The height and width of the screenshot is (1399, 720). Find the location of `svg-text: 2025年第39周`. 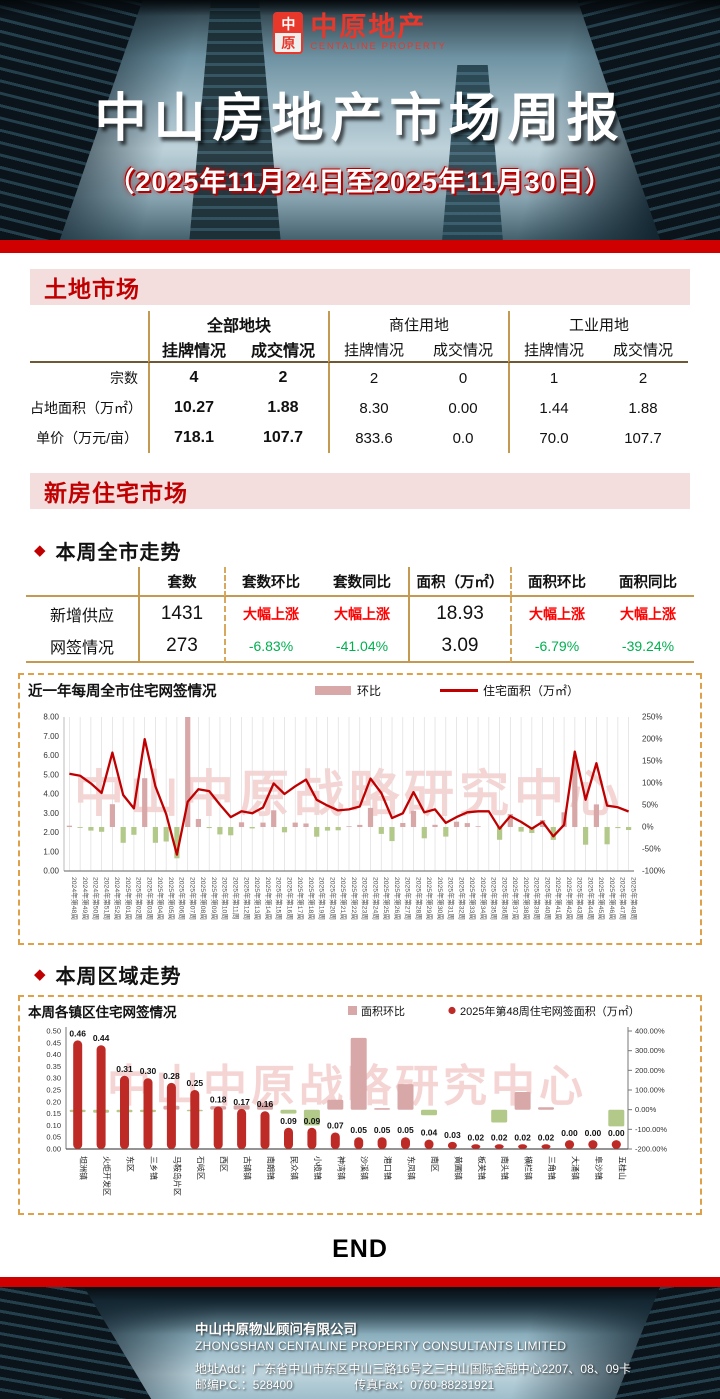

svg-text: 2025年第39周 is located at coordinates (537, 898).